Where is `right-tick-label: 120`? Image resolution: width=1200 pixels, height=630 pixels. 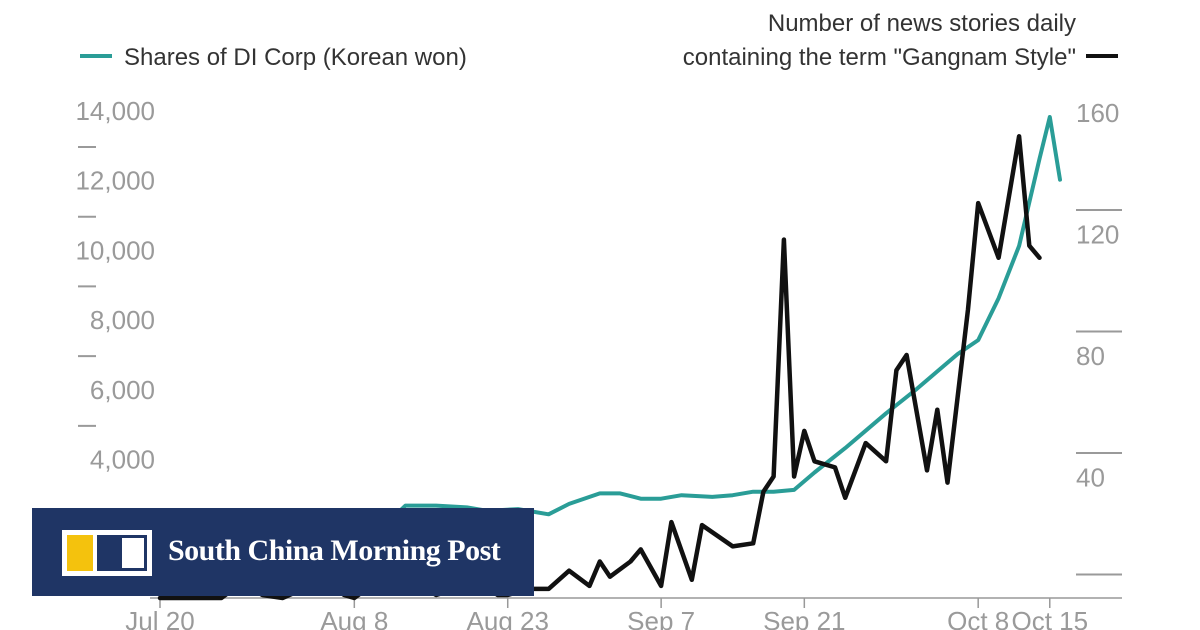
right-tick-label: 120 is located at coordinates (1097, 235).